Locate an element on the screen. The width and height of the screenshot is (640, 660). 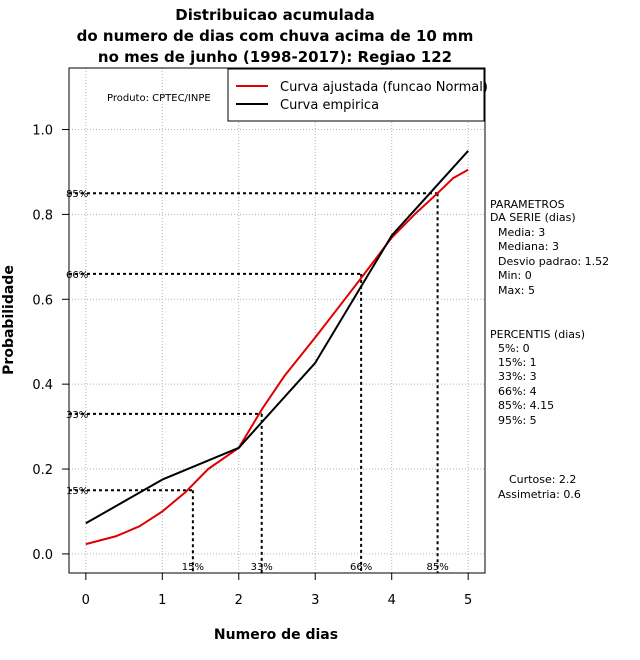
assimetria: Assimetria: 0.6 is located at coordinates (539, 494).